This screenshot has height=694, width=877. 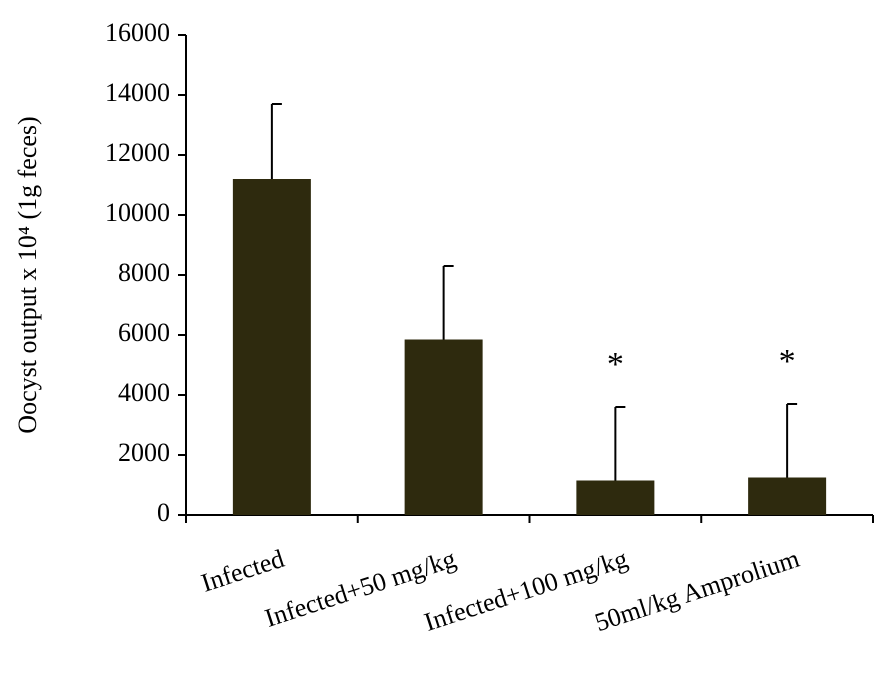 I want to click on y-tick-label: 16000, so click(x=137, y=32).